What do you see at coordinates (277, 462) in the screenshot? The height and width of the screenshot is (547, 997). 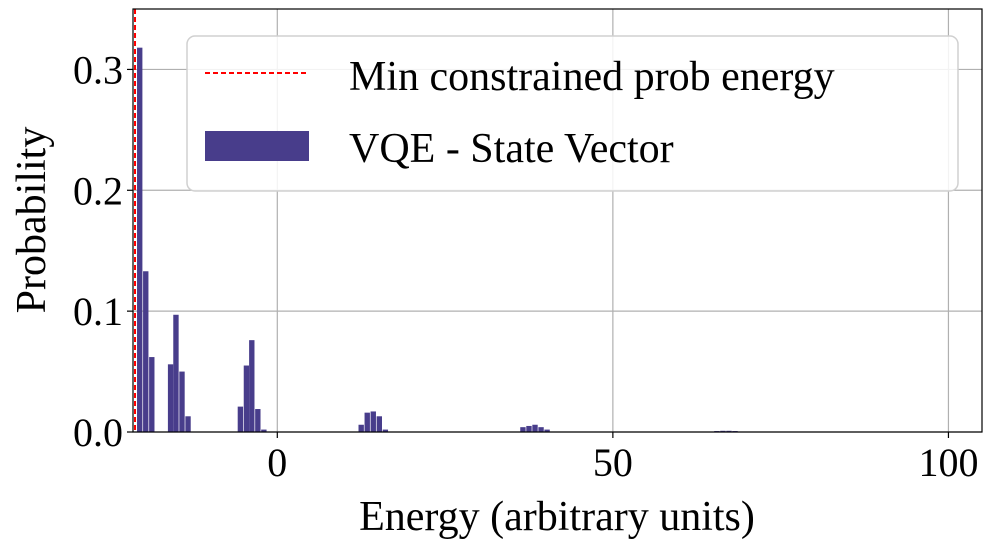 I see `x-tick-label: 0` at bounding box center [277, 462].